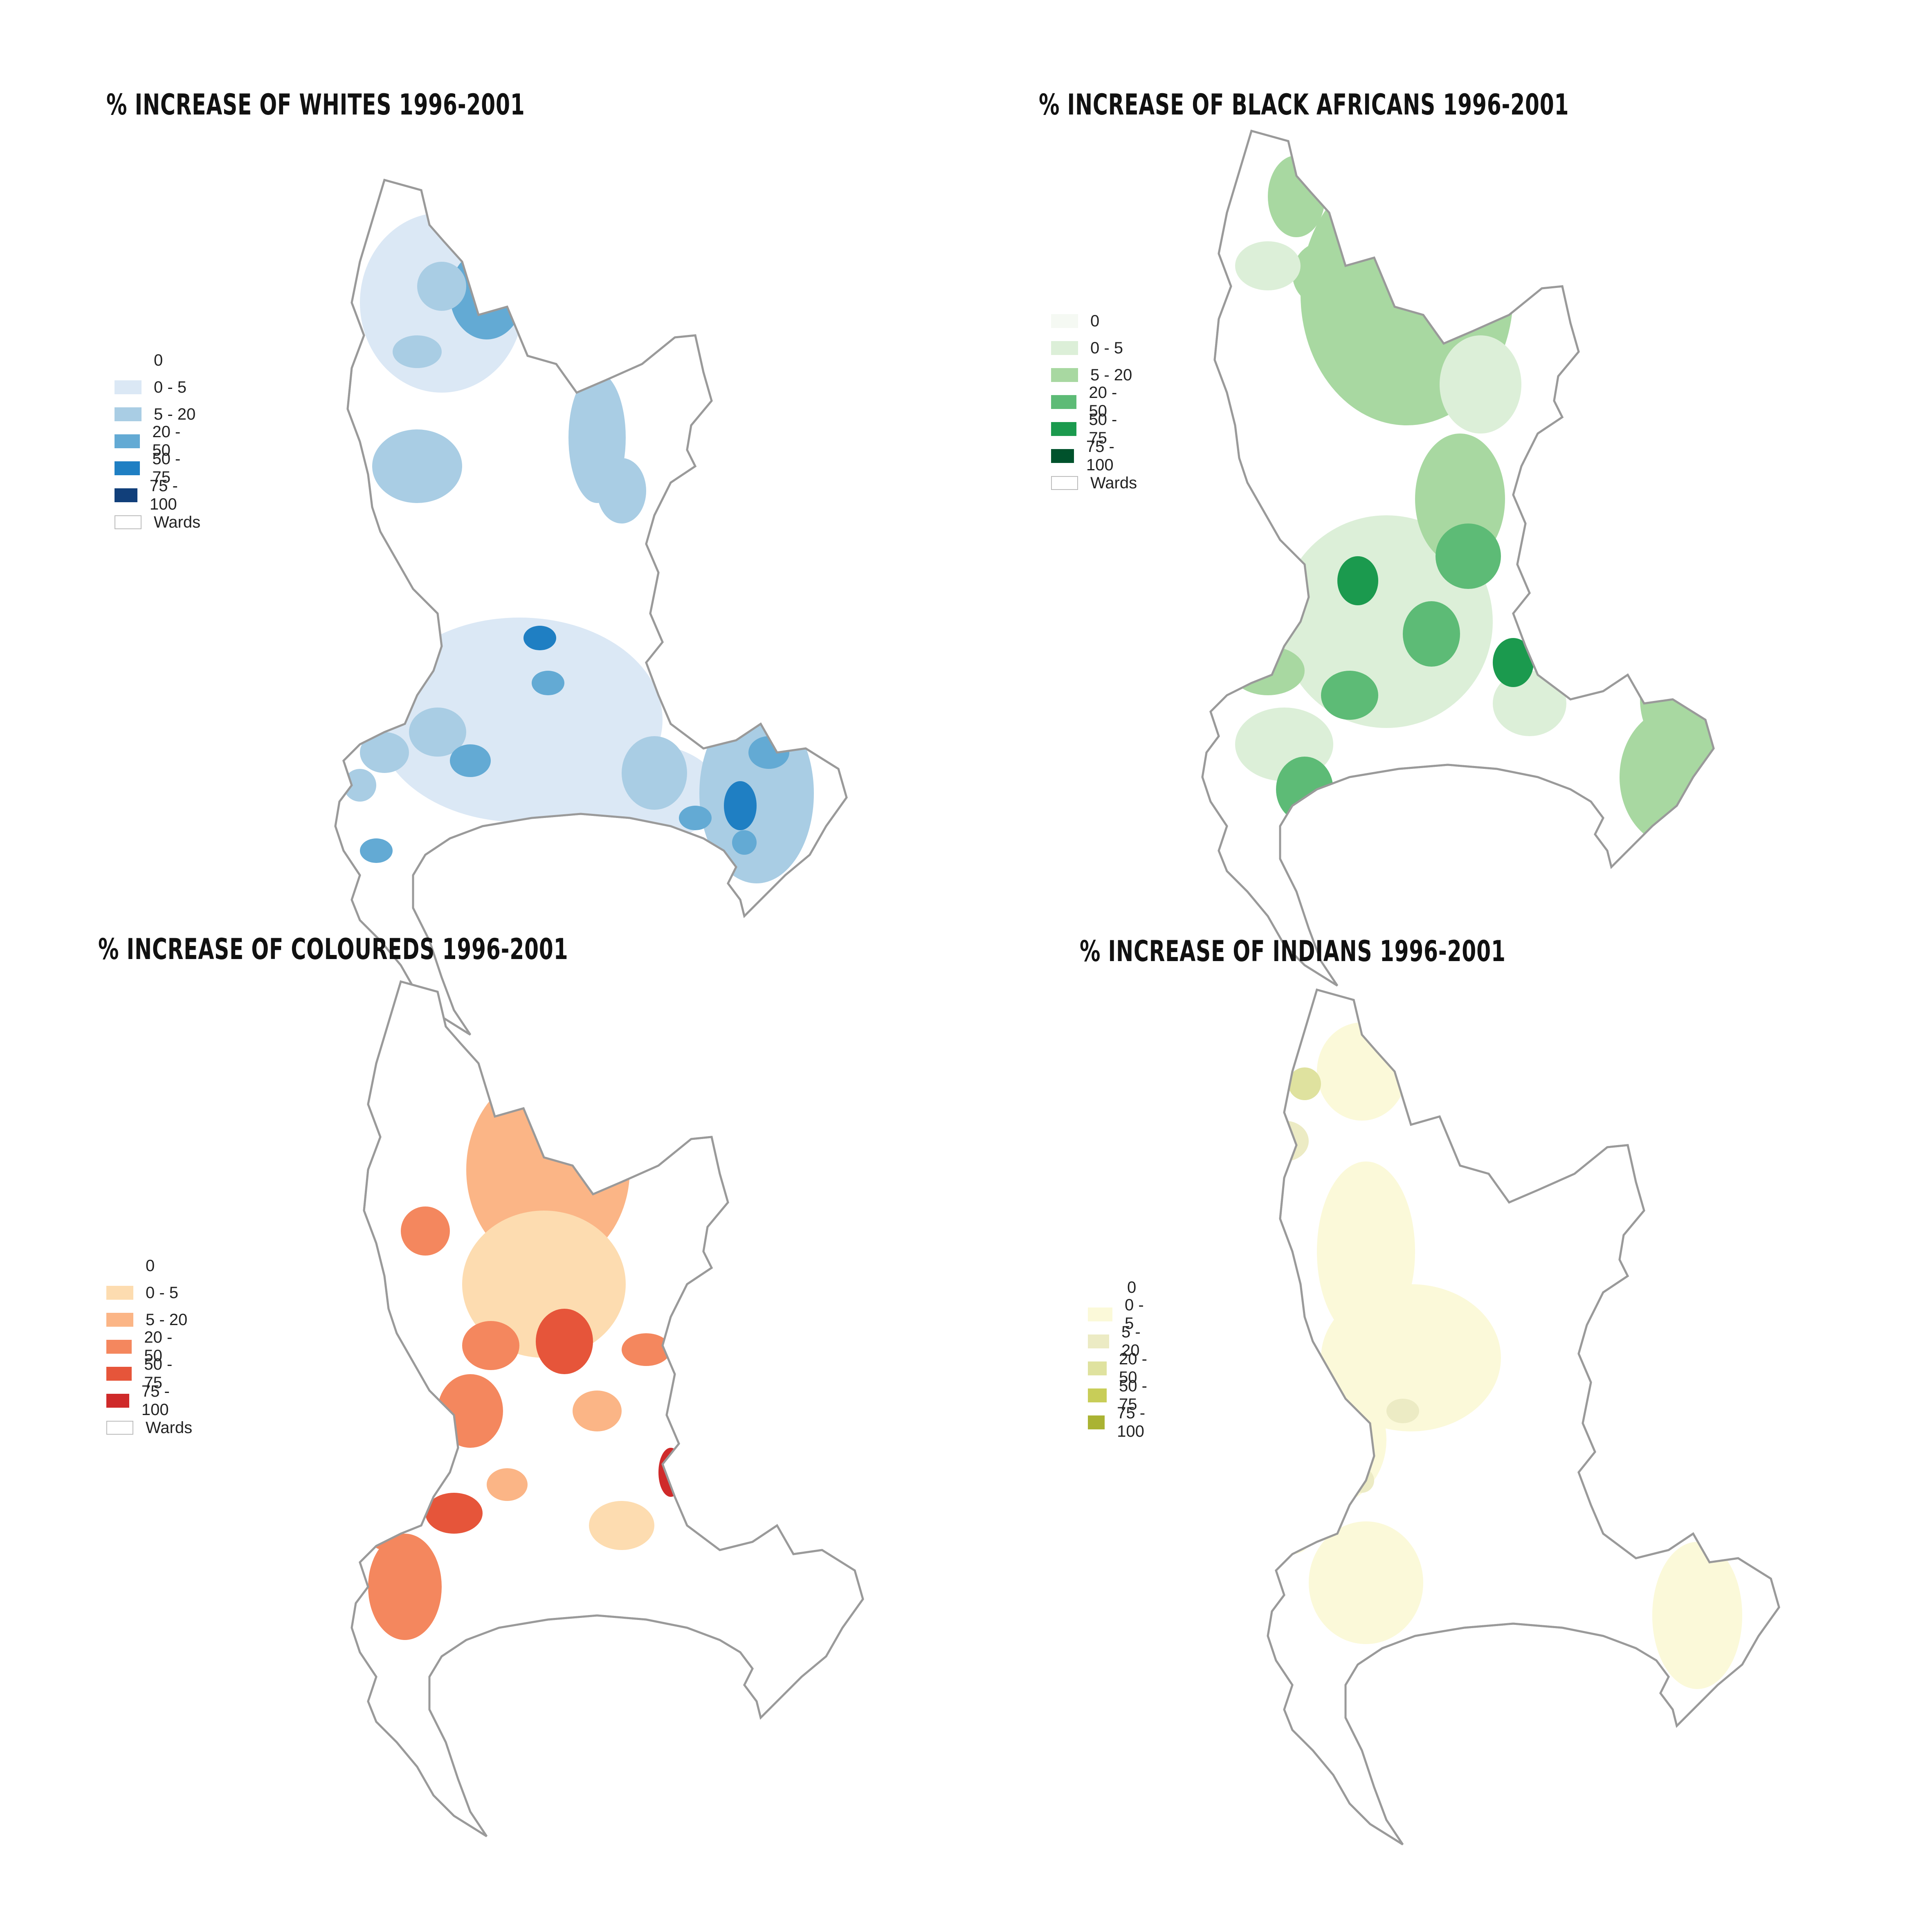 This screenshot has height=1932, width=1932. Describe the element at coordinates (1304, 105) in the screenshot. I see `map-title: % INCREASE OF BLACK AFRICANS 1996-2001` at that location.